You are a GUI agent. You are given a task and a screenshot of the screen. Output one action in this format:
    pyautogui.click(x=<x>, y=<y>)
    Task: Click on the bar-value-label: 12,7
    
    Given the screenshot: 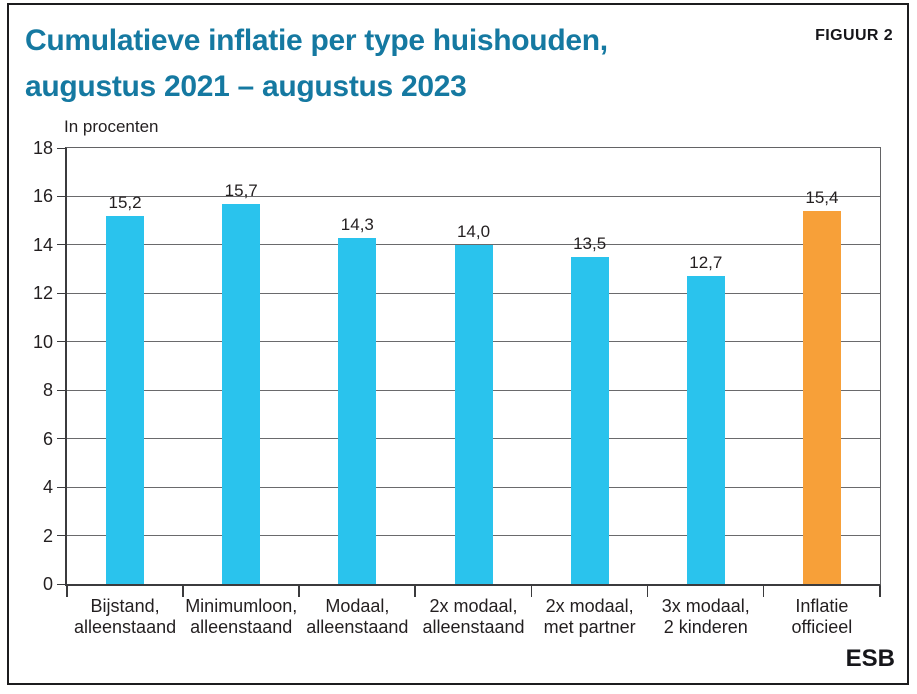 What is the action you would take?
    pyautogui.click(x=706, y=263)
    